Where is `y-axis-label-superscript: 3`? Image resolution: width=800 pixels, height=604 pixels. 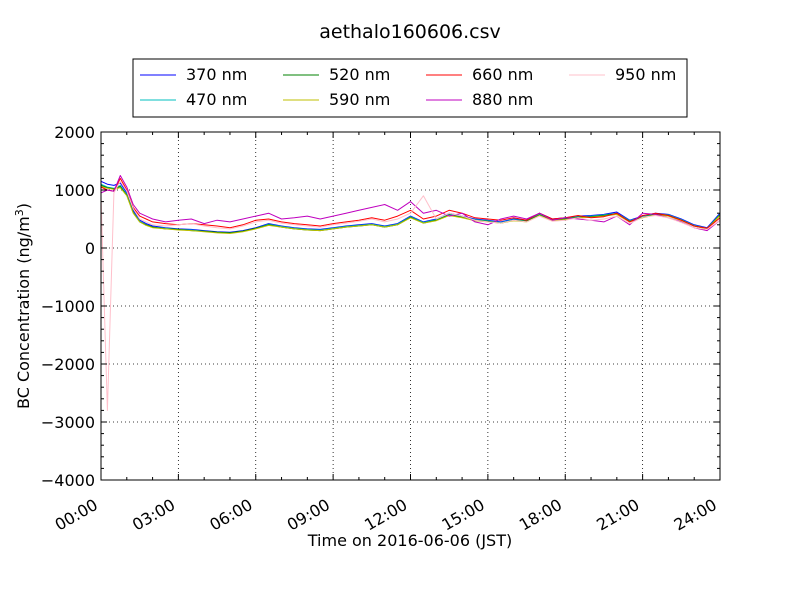
y-axis-label-superscript: 3 is located at coordinates (19, 212).